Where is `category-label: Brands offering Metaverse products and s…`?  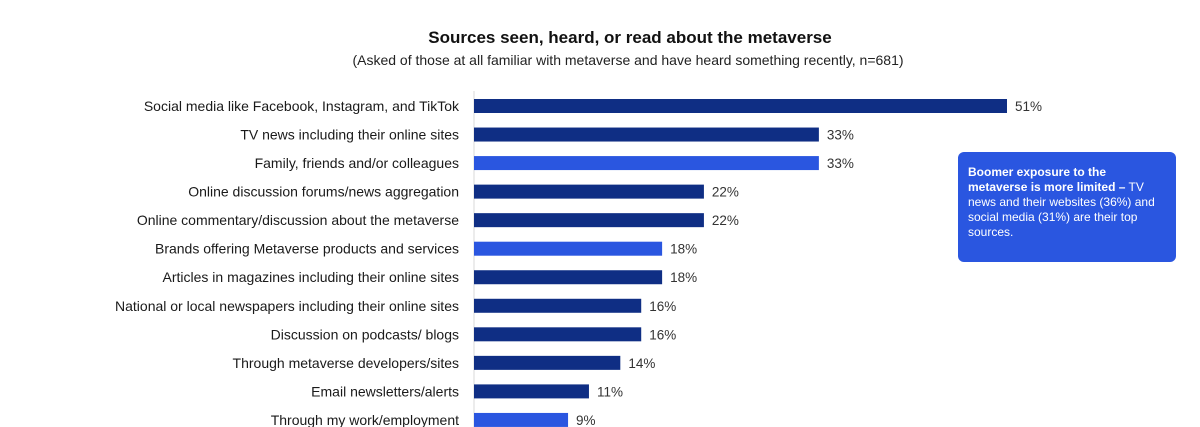 category-label: Brands offering Metaverse products and s… is located at coordinates (307, 249).